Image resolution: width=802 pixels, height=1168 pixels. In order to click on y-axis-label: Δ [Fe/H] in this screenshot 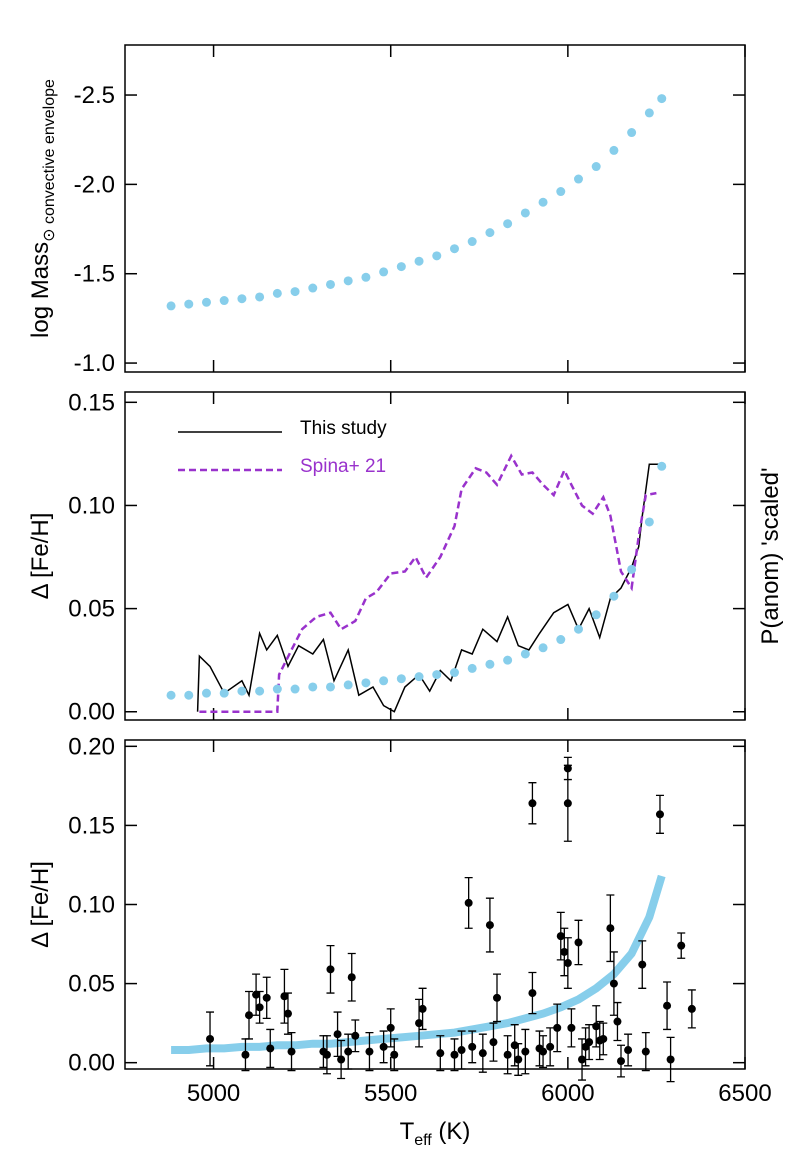, I will do `click(40, 556)`.